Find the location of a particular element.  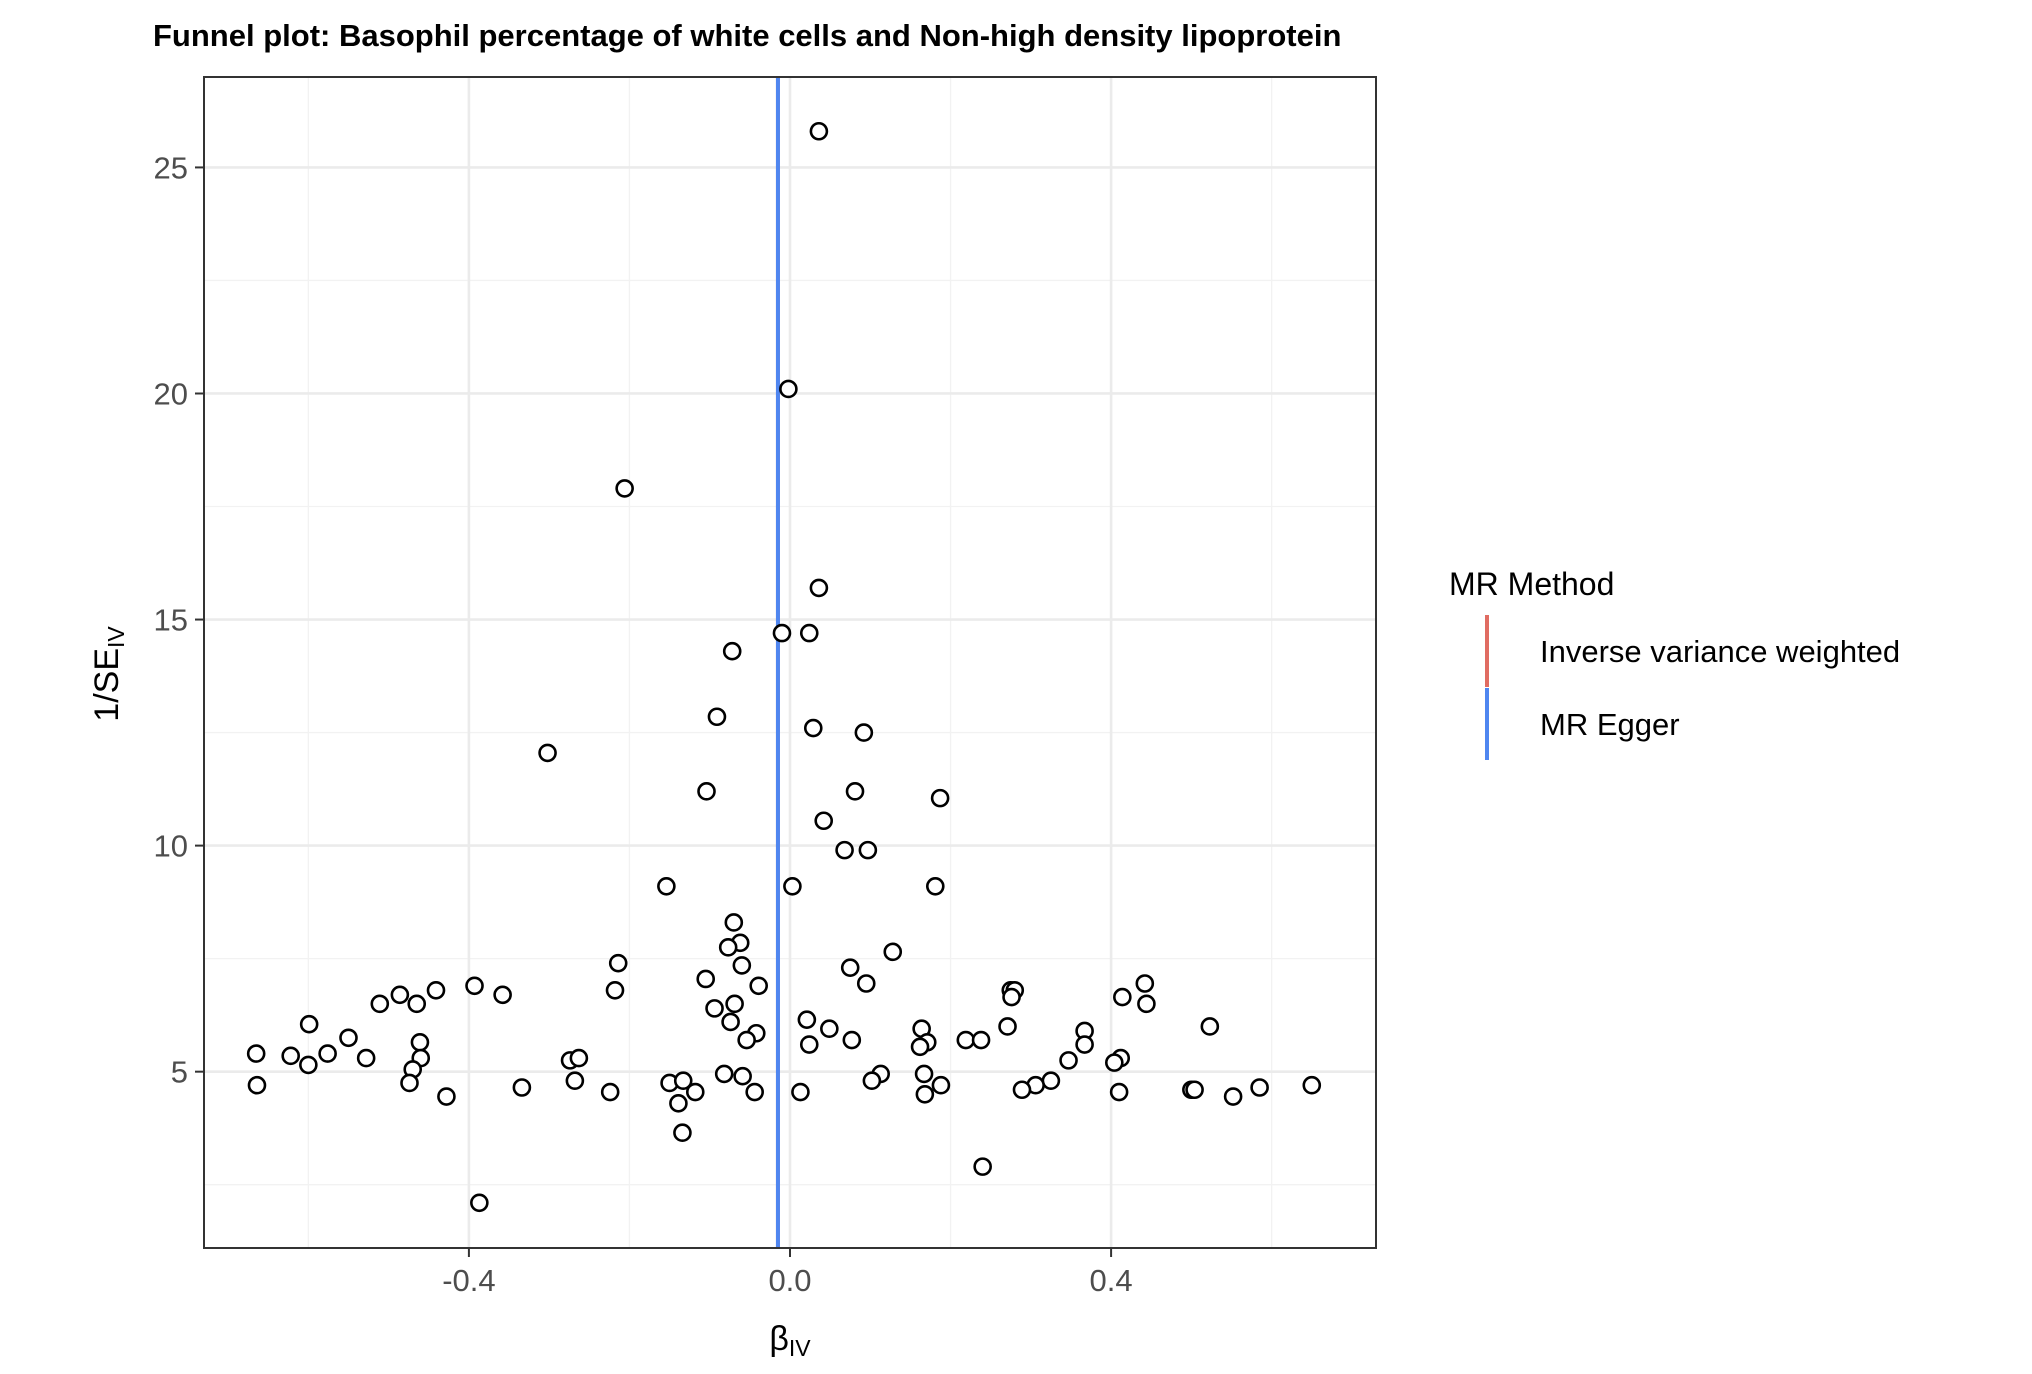

legend-label: MR Egger is located at coordinates (1610, 724).